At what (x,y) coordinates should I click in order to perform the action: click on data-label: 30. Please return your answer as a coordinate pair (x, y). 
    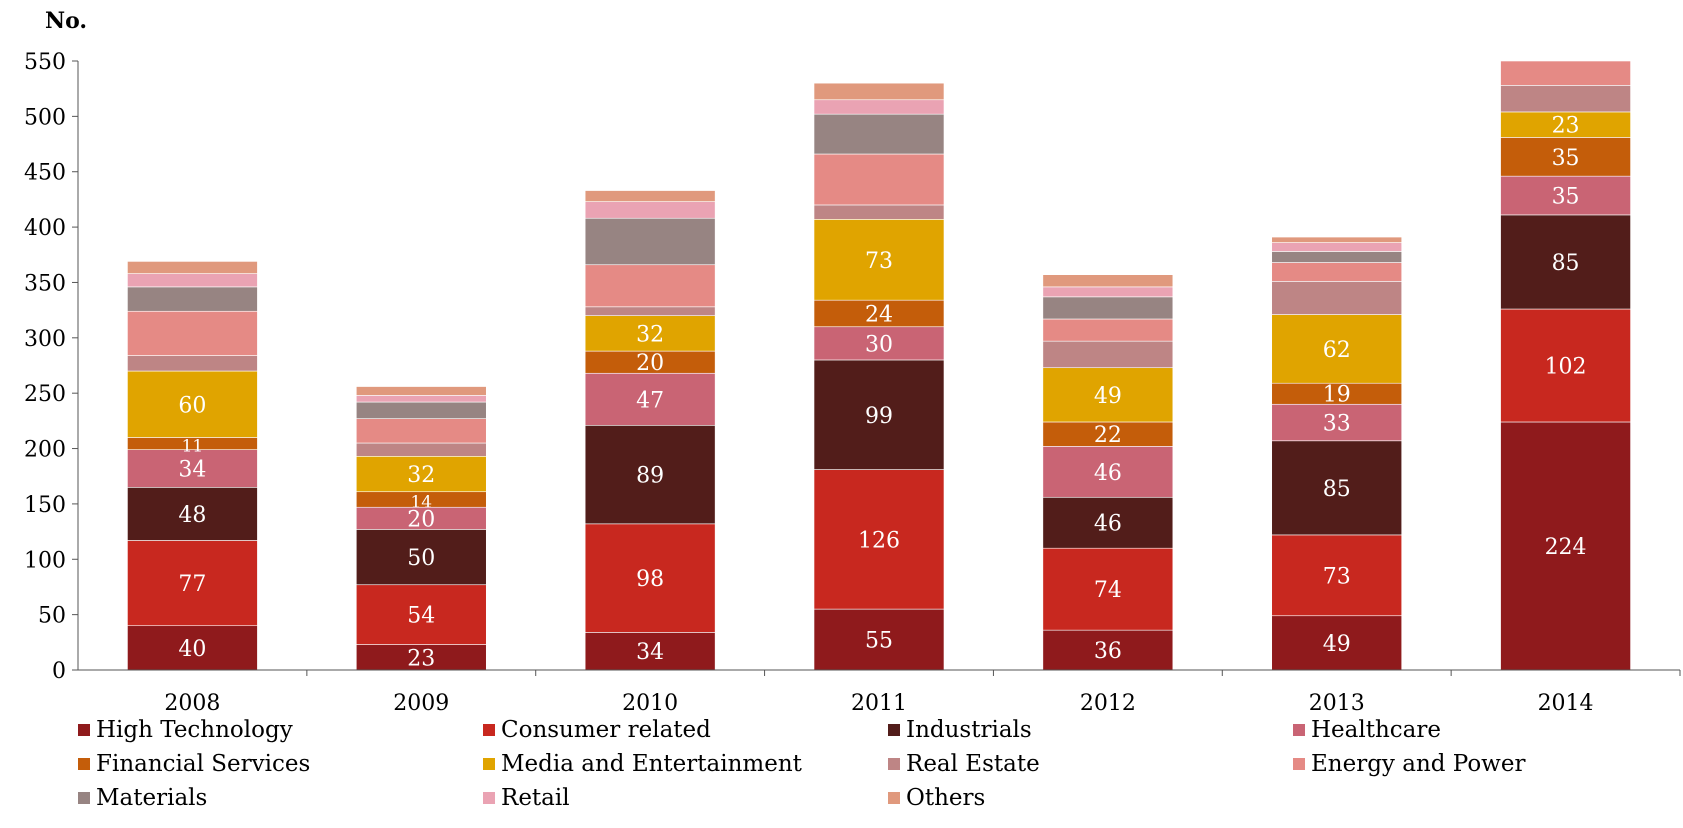
    Looking at the image, I should click on (879, 344).